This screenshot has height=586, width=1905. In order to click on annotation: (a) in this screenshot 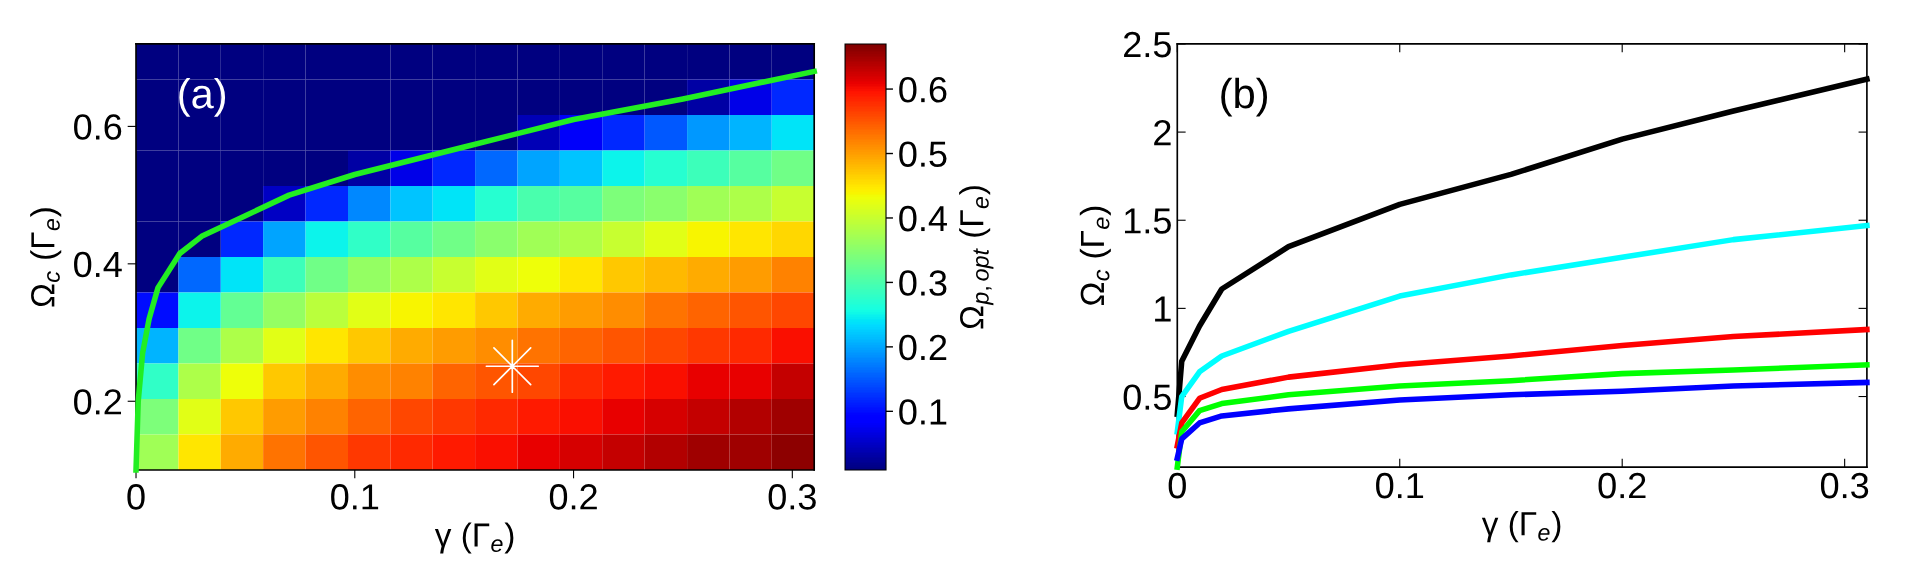, I will do `click(202, 97)`.